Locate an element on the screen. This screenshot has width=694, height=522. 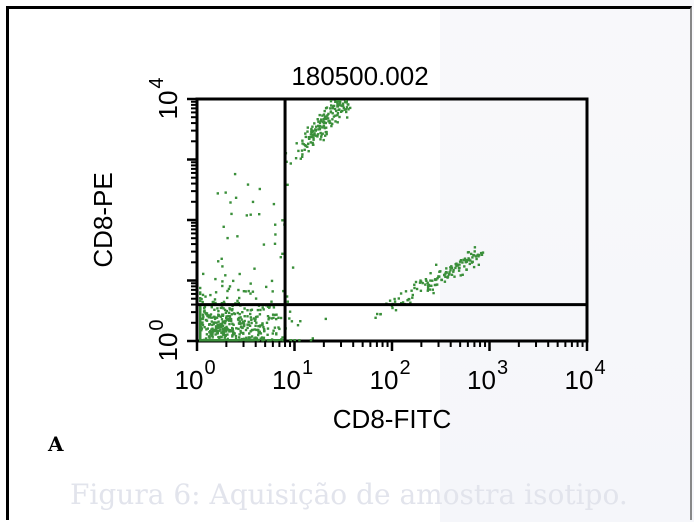
x-axis-ticks is located at coordinates (392, 346).